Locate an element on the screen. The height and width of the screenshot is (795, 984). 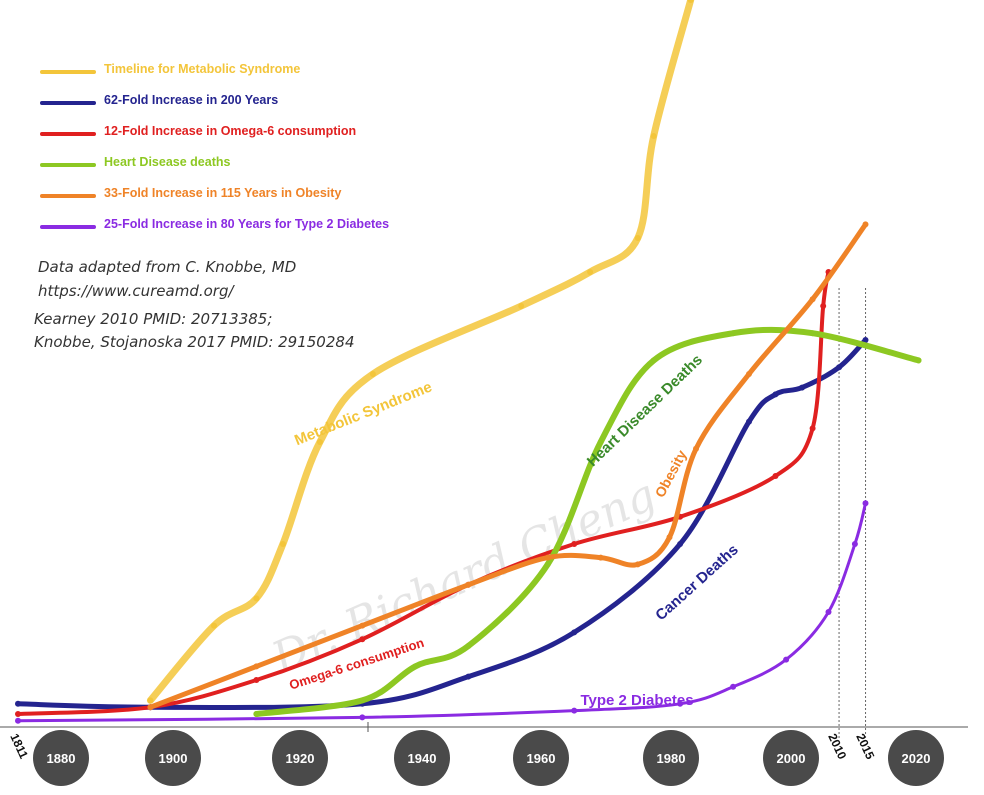
x-tick-label: 1980 is located at coordinates (671, 758).